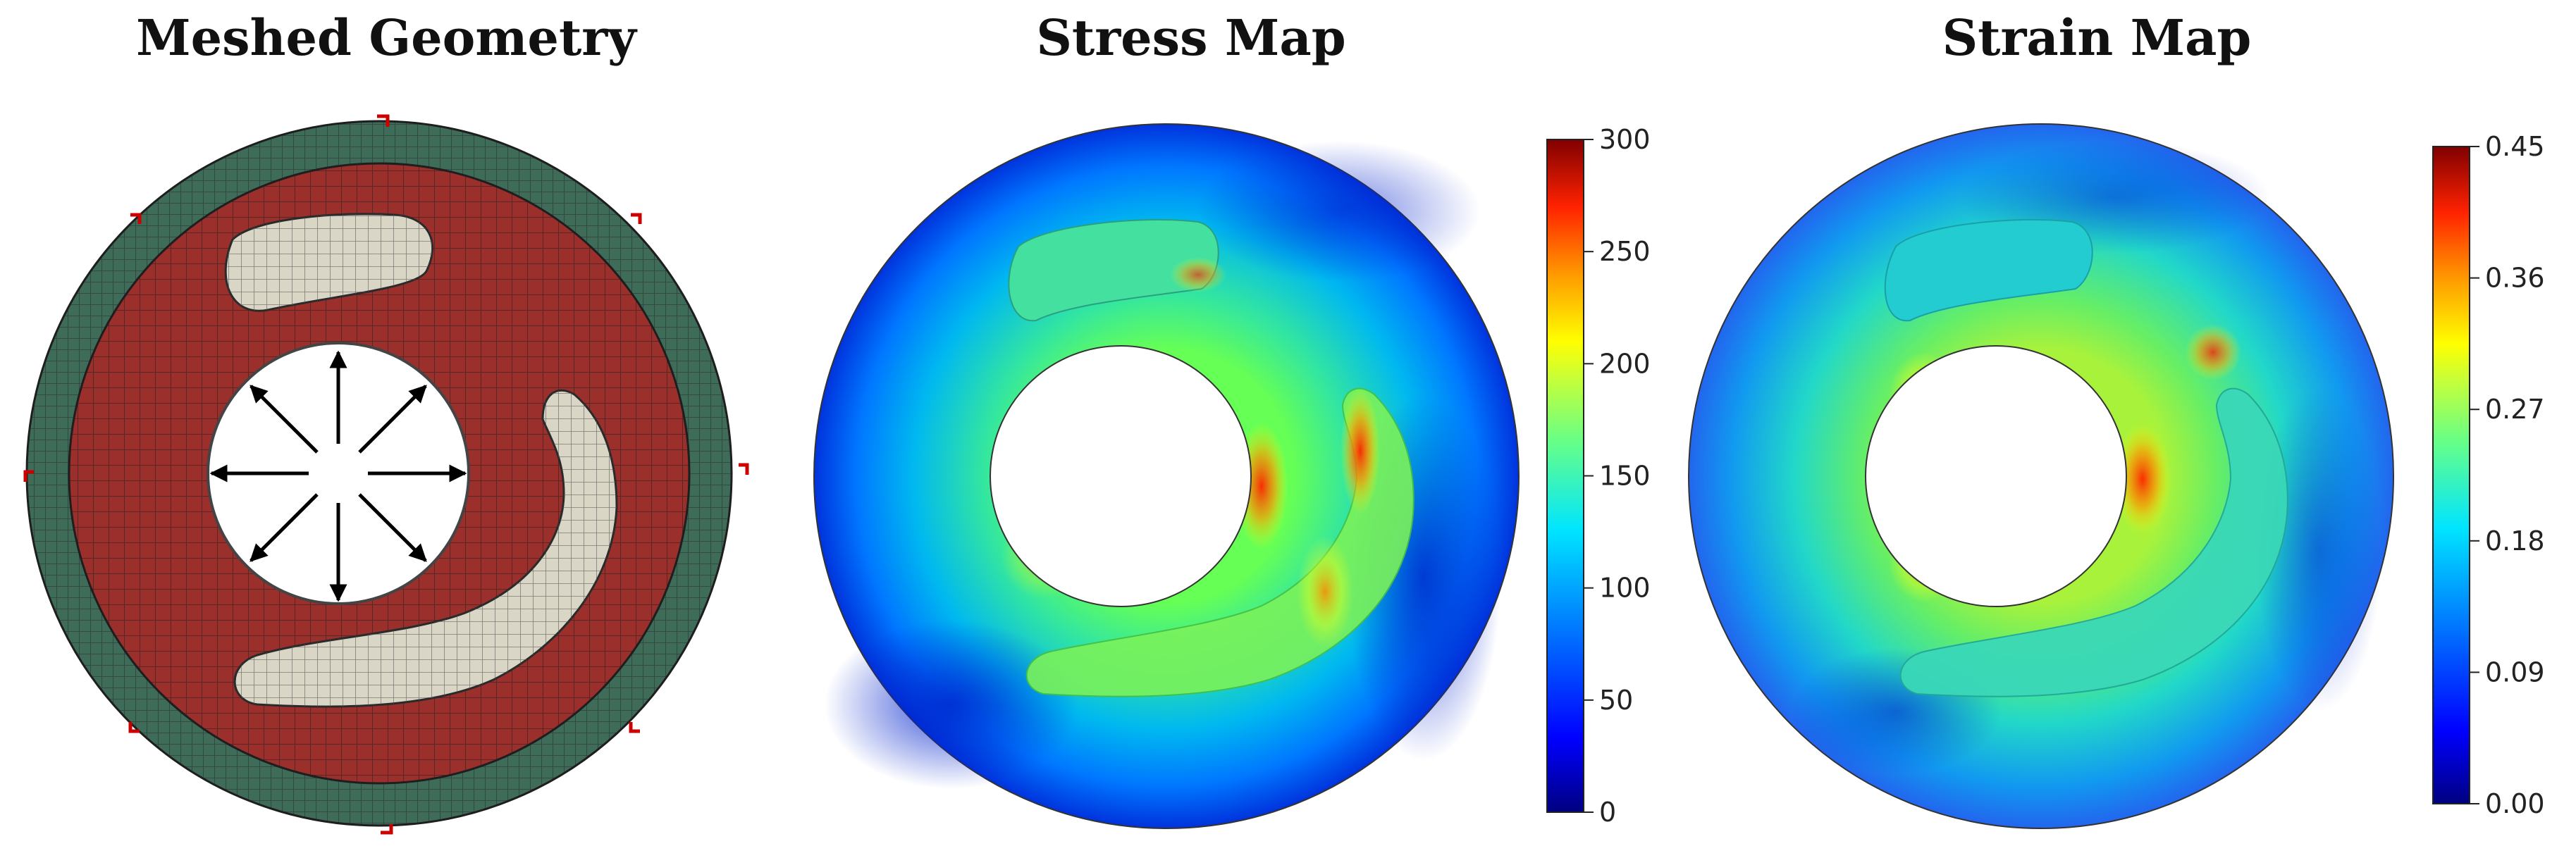 The image size is (2576, 846). Describe the element at coordinates (2507, 475) in the screenshot. I see `strain-colorbar-ticks: 0.45 0.36 0.27 0.18 0.09 0.00` at that location.